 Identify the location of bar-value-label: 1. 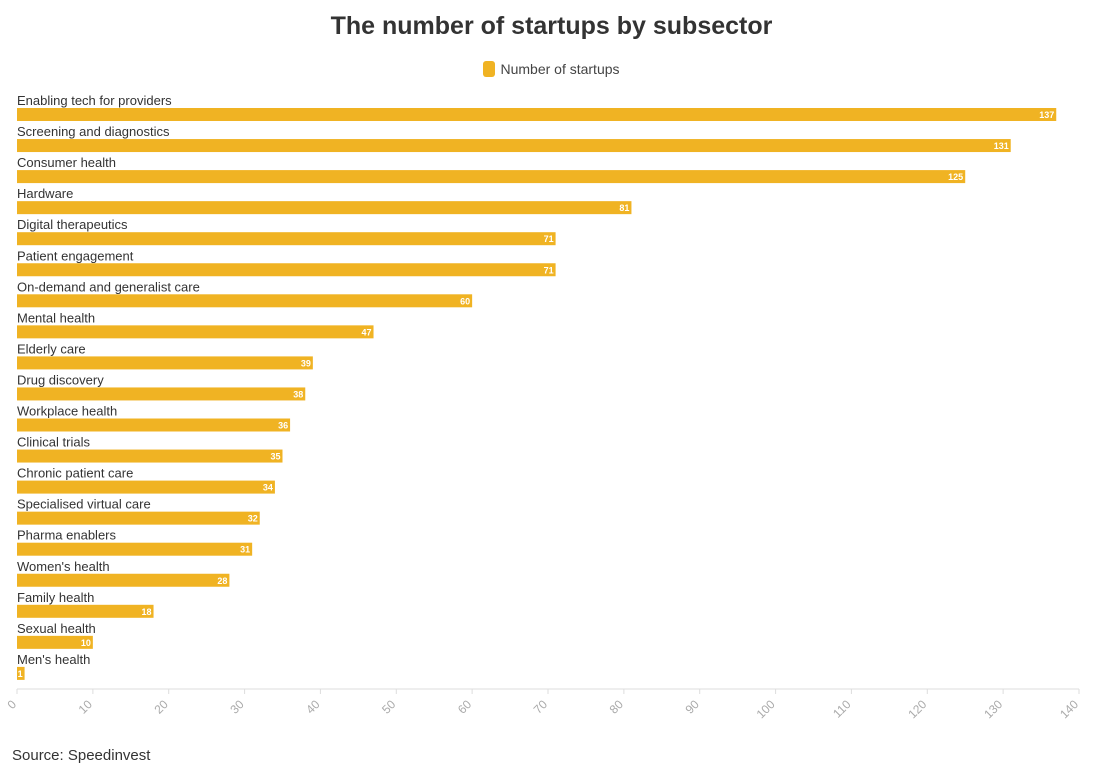
(20, 674).